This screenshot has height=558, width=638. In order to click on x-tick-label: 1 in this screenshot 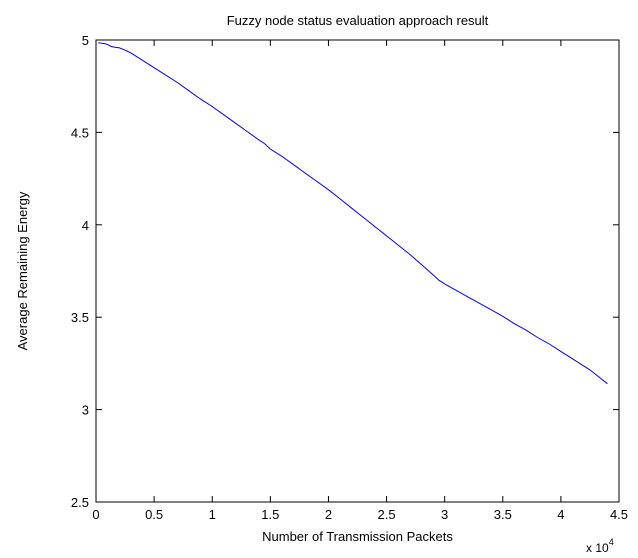, I will do `click(212, 514)`.